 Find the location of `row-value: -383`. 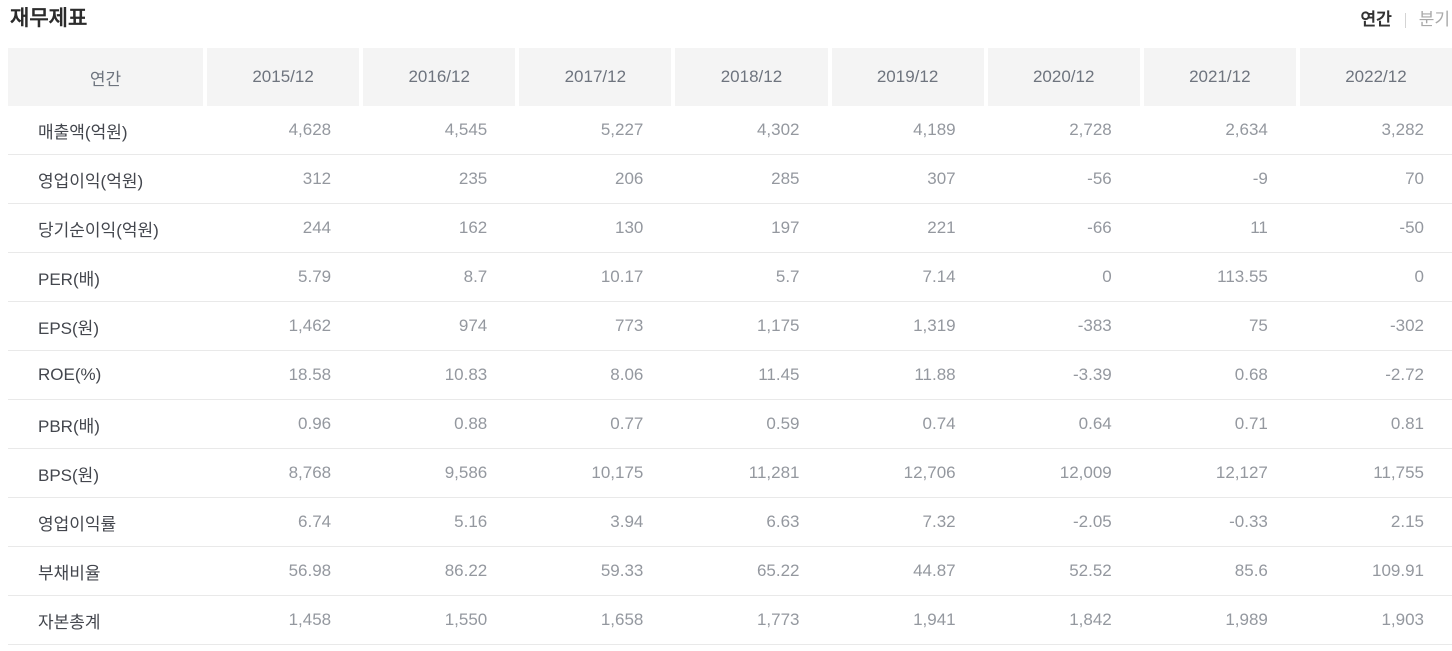

row-value: -383 is located at coordinates (1094, 325).